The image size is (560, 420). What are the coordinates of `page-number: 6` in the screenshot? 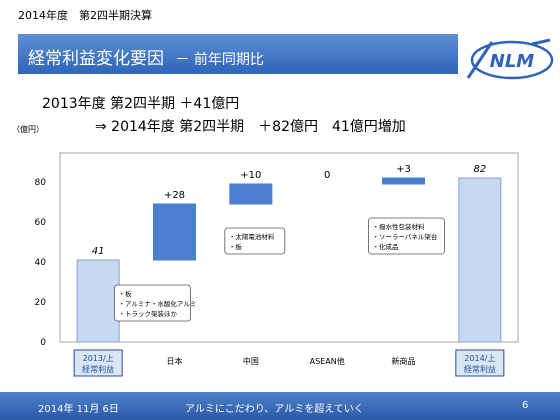 It's located at (525, 405).